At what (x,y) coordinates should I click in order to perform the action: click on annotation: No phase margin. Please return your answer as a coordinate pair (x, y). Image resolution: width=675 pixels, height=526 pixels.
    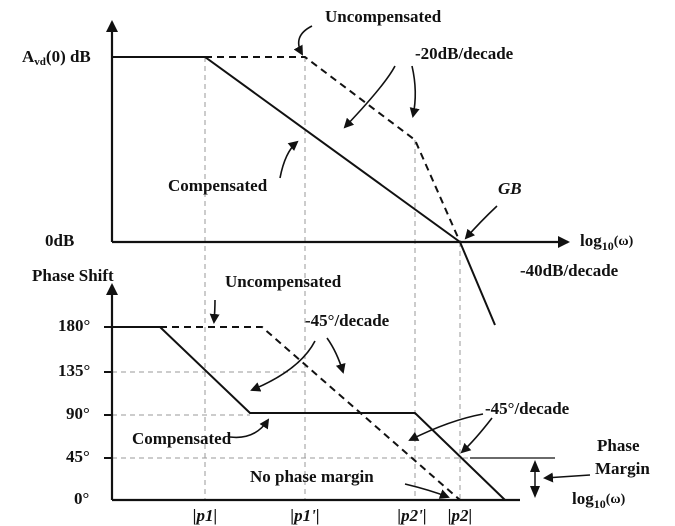
    Looking at the image, I should click on (312, 476).